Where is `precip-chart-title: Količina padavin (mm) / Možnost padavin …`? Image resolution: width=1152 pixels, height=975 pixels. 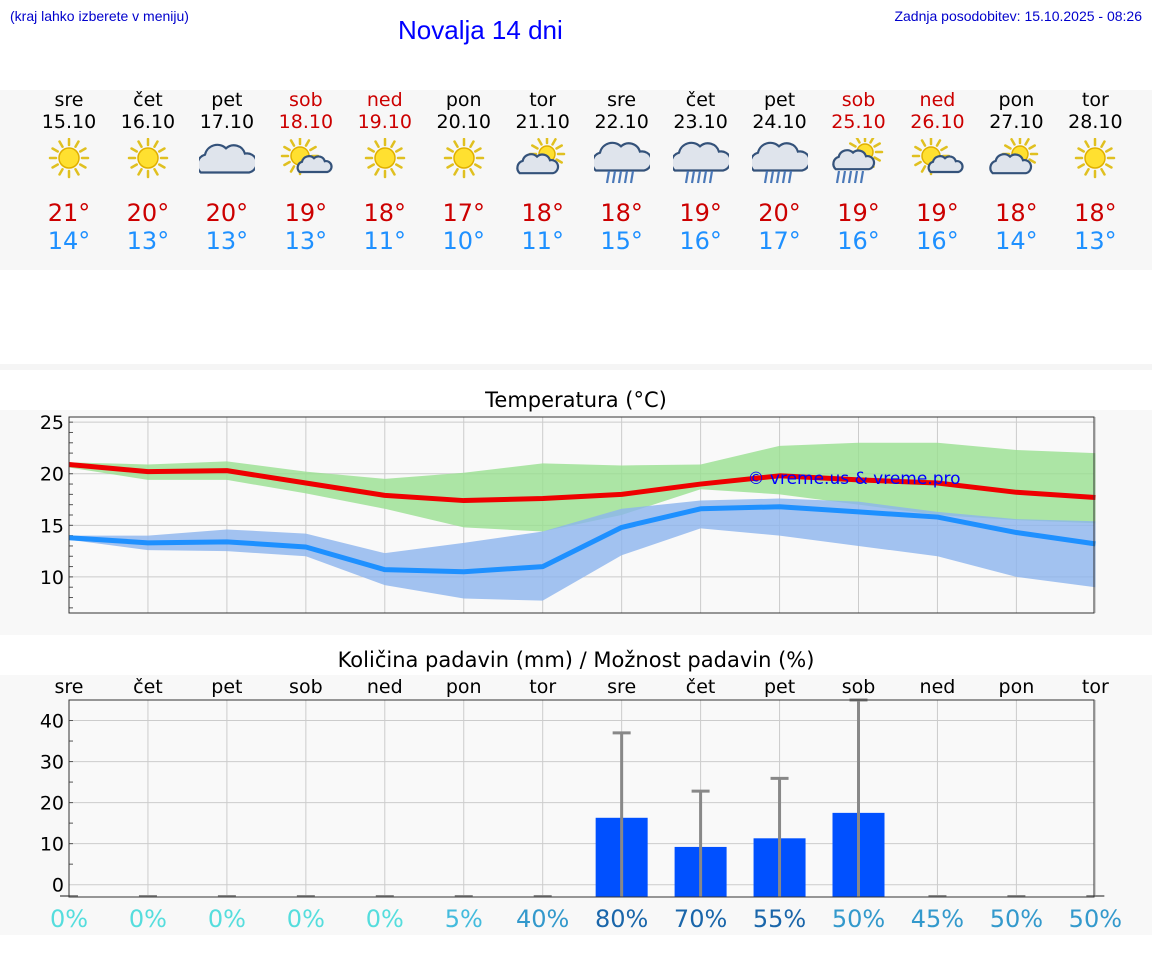 precip-chart-title: Količina padavin (mm) / Možnost padavin … is located at coordinates (576, 660).